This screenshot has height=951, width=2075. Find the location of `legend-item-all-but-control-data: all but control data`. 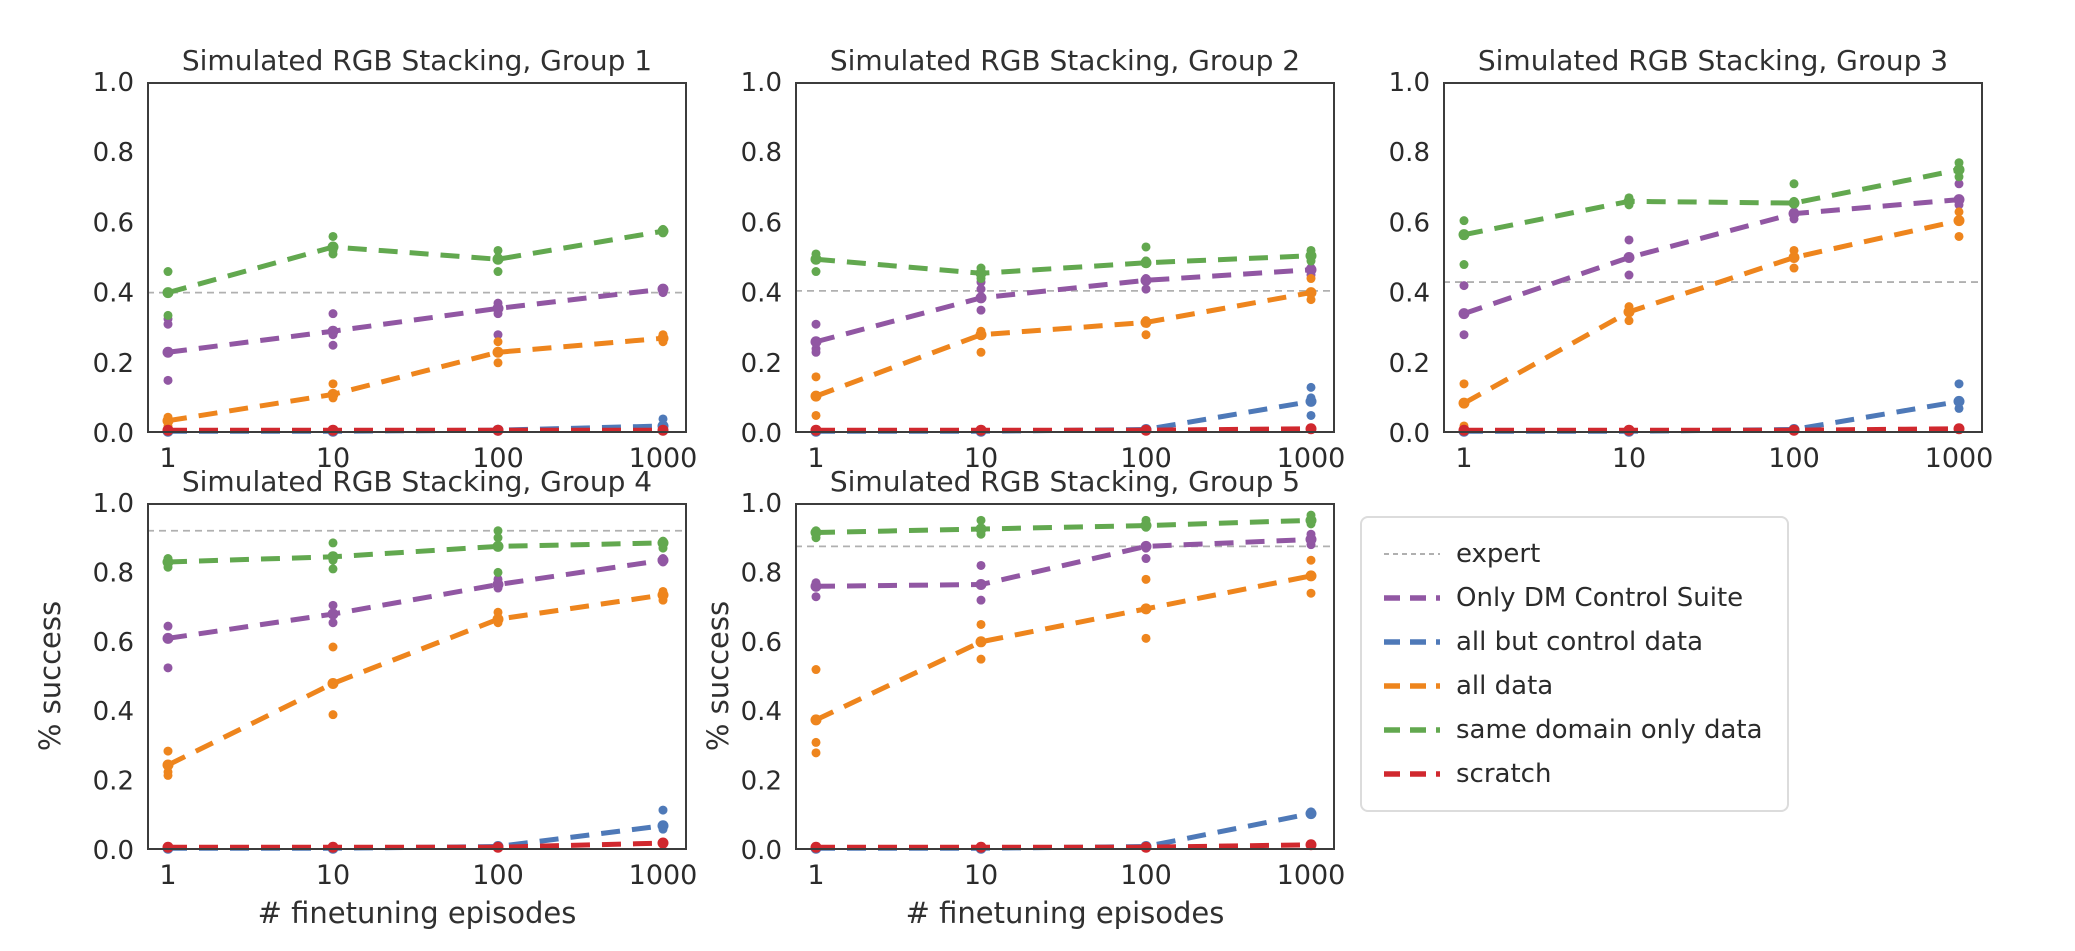

legend-item-all-but-control-data: all but control data is located at coordinates (1573, 642).